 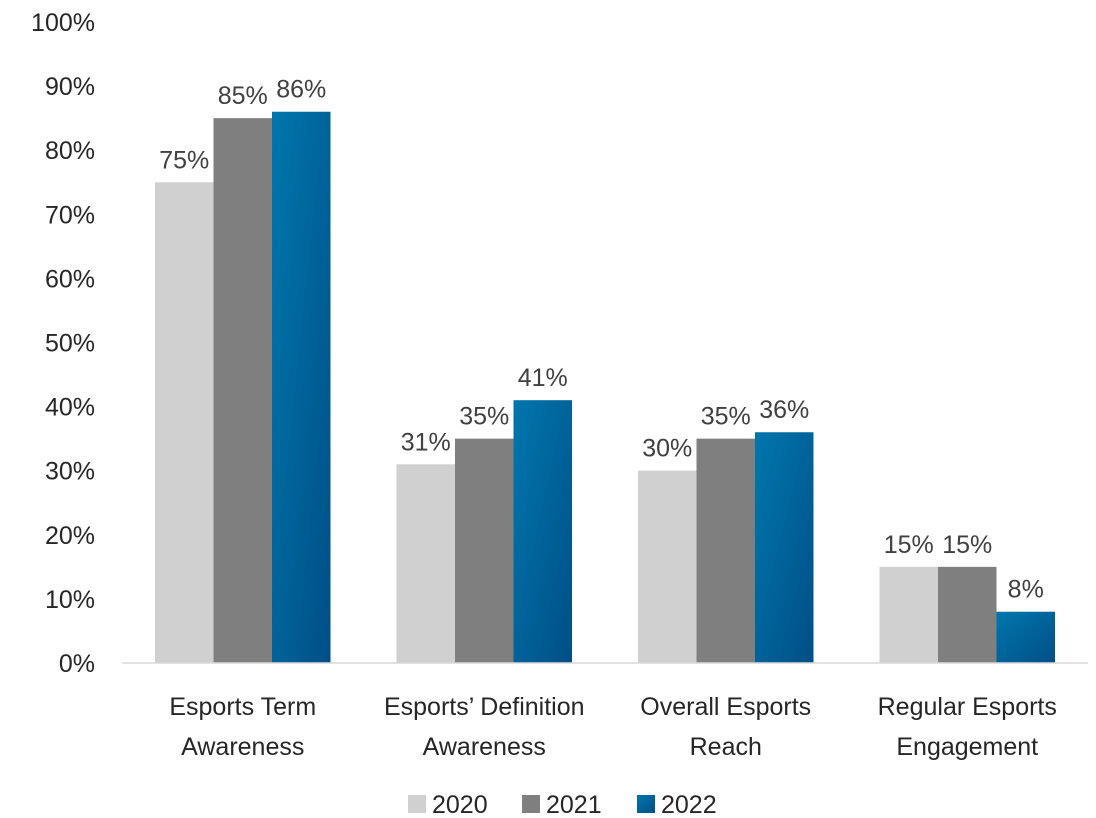 What do you see at coordinates (70, 472) in the screenshot?
I see `y-tick-label: 30%` at bounding box center [70, 472].